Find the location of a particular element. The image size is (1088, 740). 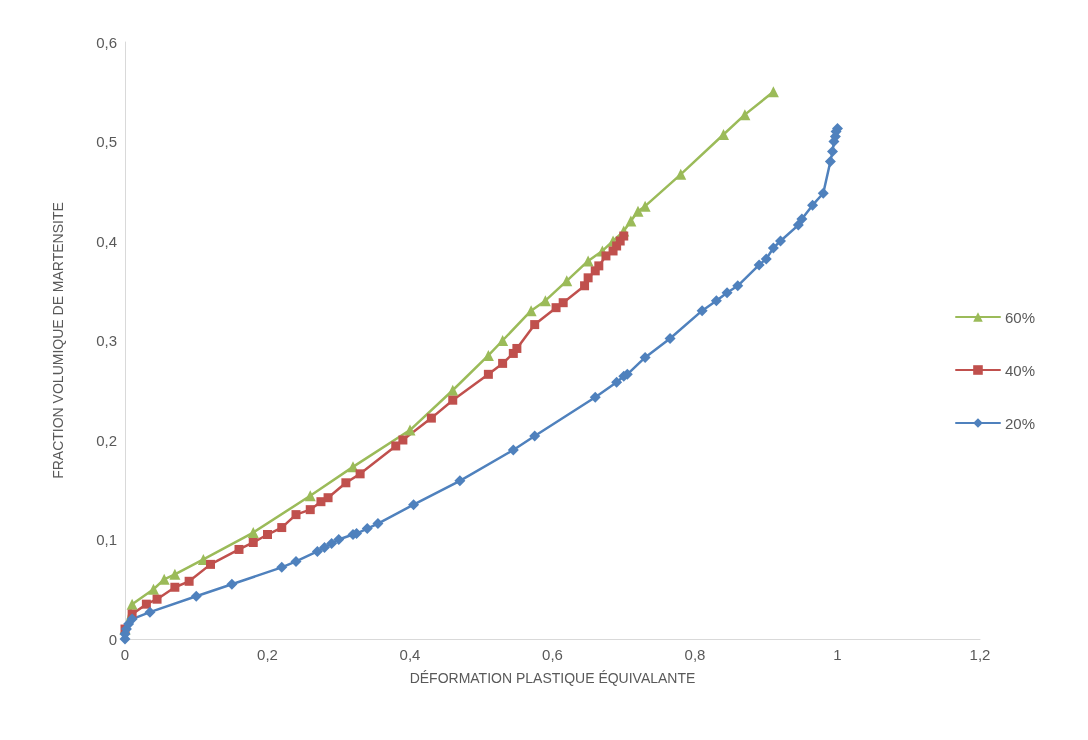

legend-label: 40% is located at coordinates (1020, 370).